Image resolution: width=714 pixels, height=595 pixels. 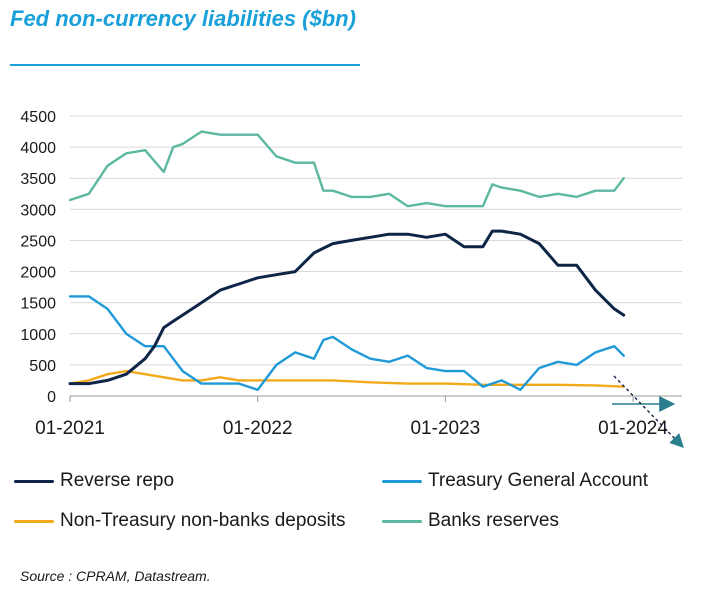 I want to click on source-note: Source : CPRAM, Datastream., so click(x=115, y=576).